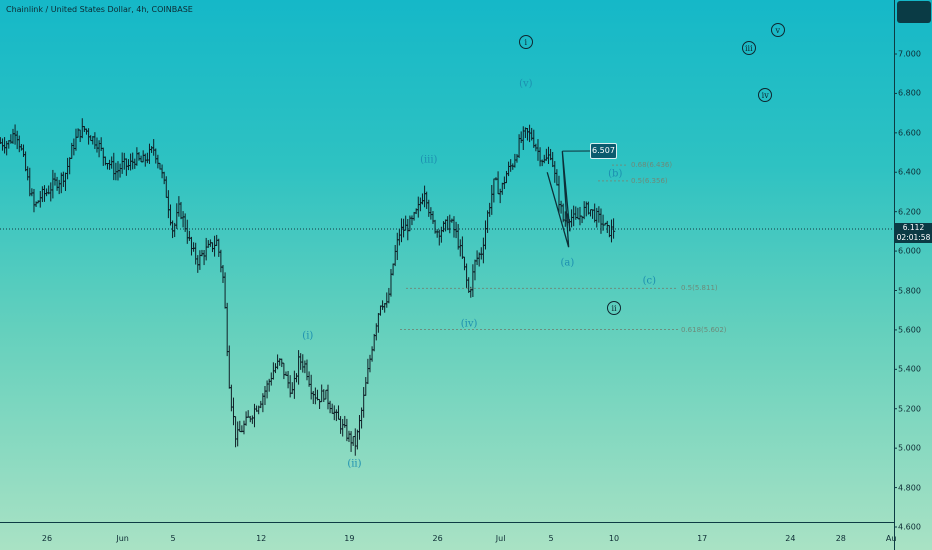 Image resolution: width=932 pixels, height=550 pixels. I want to click on wave-label-minor: (iv), so click(469, 324).